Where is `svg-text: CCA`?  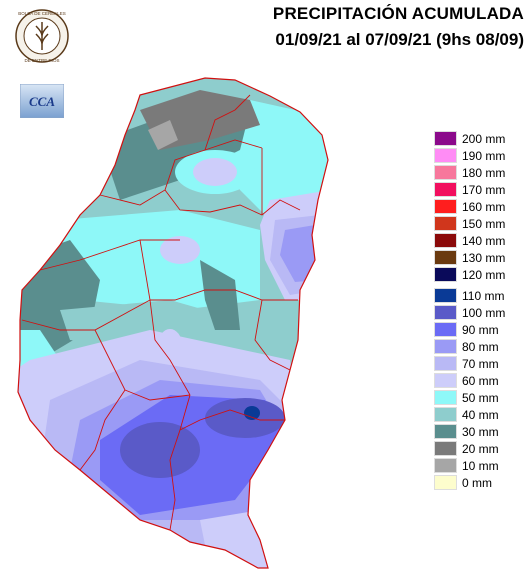 svg-text: CCA is located at coordinates (42, 101).